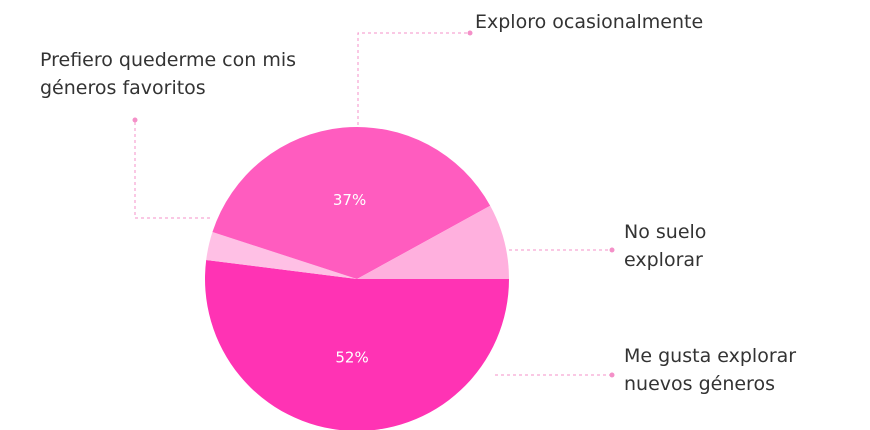 The image size is (870, 430). I want to click on value-label: 52%, so click(351, 357).